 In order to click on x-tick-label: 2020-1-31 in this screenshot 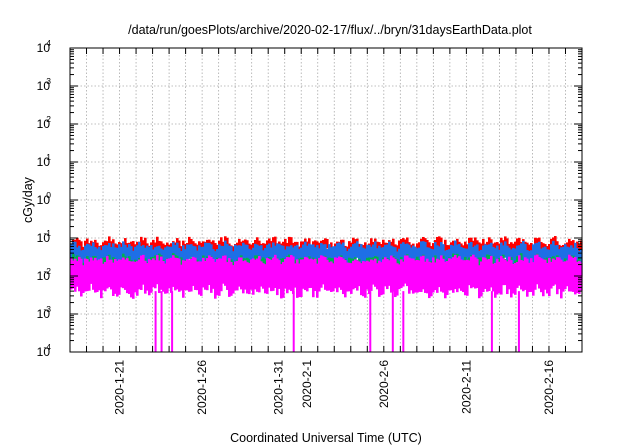, I will do `click(279, 387)`.